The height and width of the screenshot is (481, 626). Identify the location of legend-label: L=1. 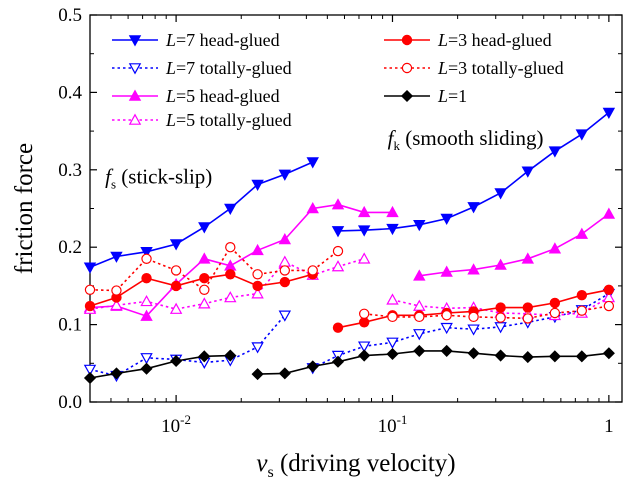
(452, 96).